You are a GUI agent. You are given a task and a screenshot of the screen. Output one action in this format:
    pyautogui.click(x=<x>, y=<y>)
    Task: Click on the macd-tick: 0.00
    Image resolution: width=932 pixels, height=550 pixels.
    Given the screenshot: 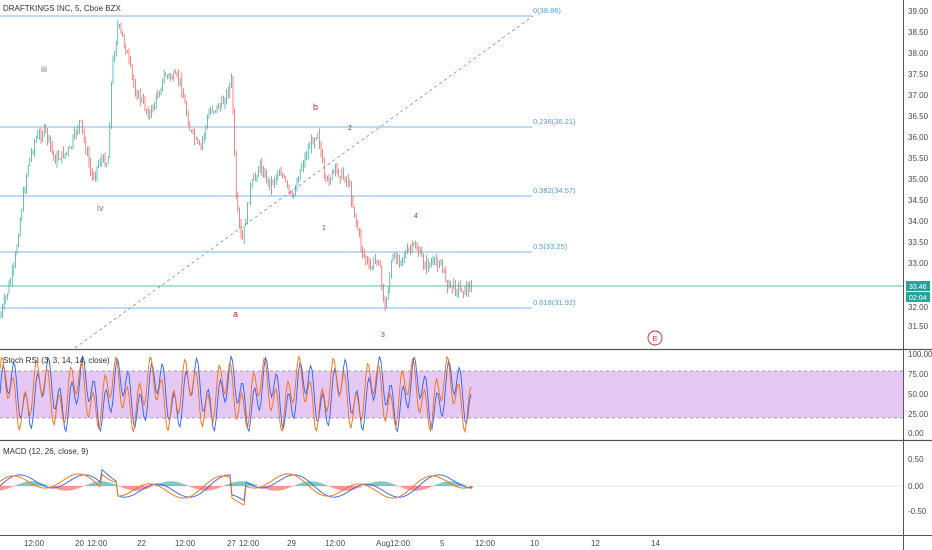 What is the action you would take?
    pyautogui.click(x=916, y=486)
    